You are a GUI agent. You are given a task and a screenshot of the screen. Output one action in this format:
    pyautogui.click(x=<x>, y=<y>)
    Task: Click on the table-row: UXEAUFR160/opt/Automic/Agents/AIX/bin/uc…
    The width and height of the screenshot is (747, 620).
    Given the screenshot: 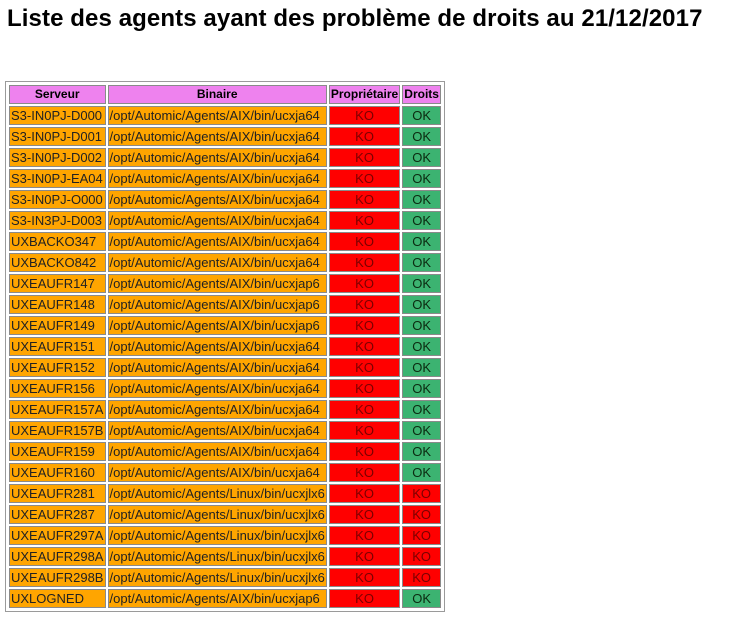 What is the action you would take?
    pyautogui.click(x=225, y=472)
    